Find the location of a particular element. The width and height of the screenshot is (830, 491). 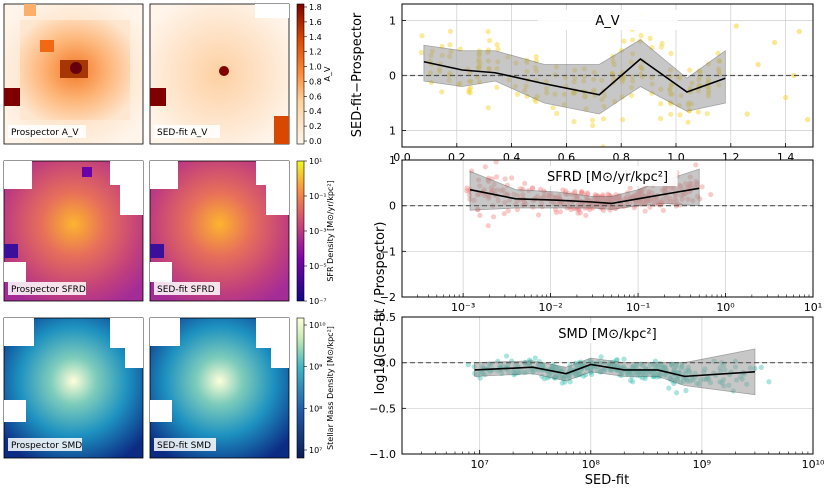

av-title-bg is located at coordinates (607, 20).